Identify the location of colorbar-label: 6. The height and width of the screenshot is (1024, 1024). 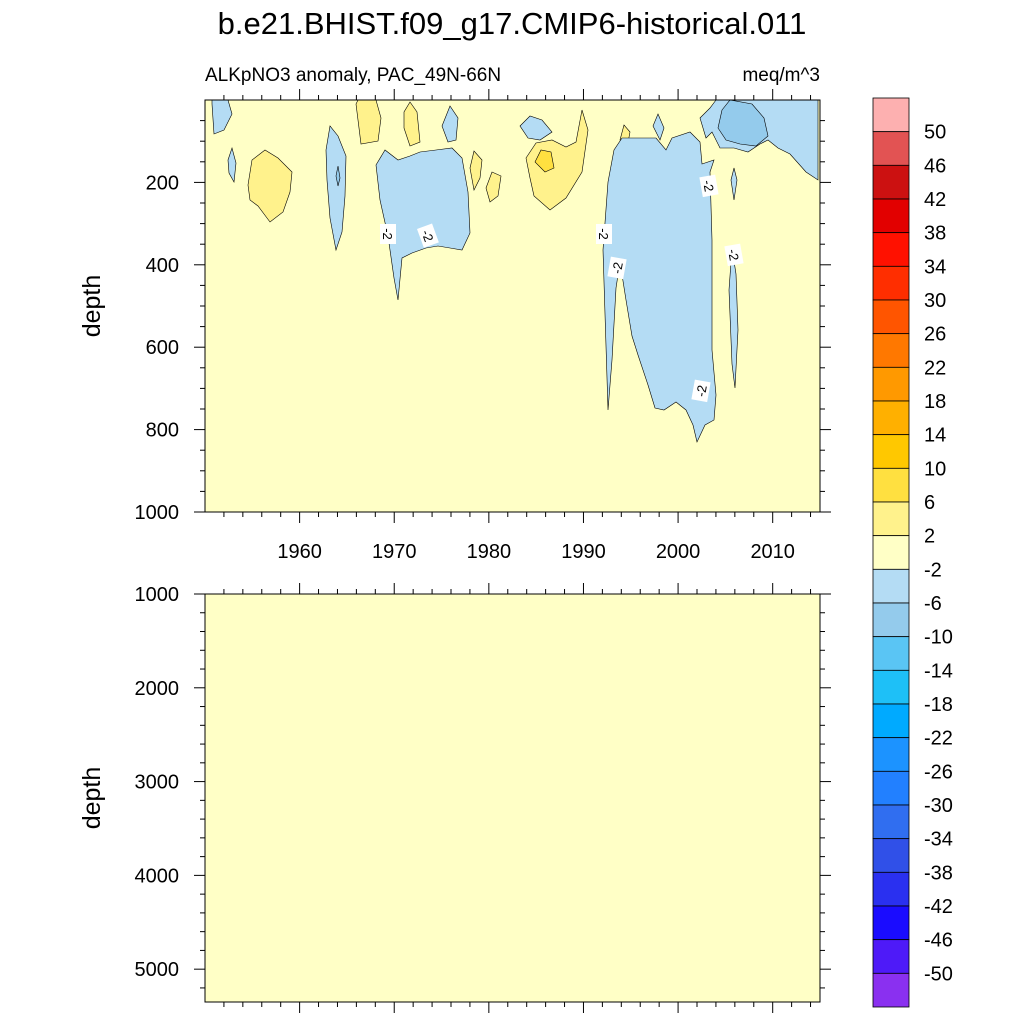
(929, 503).